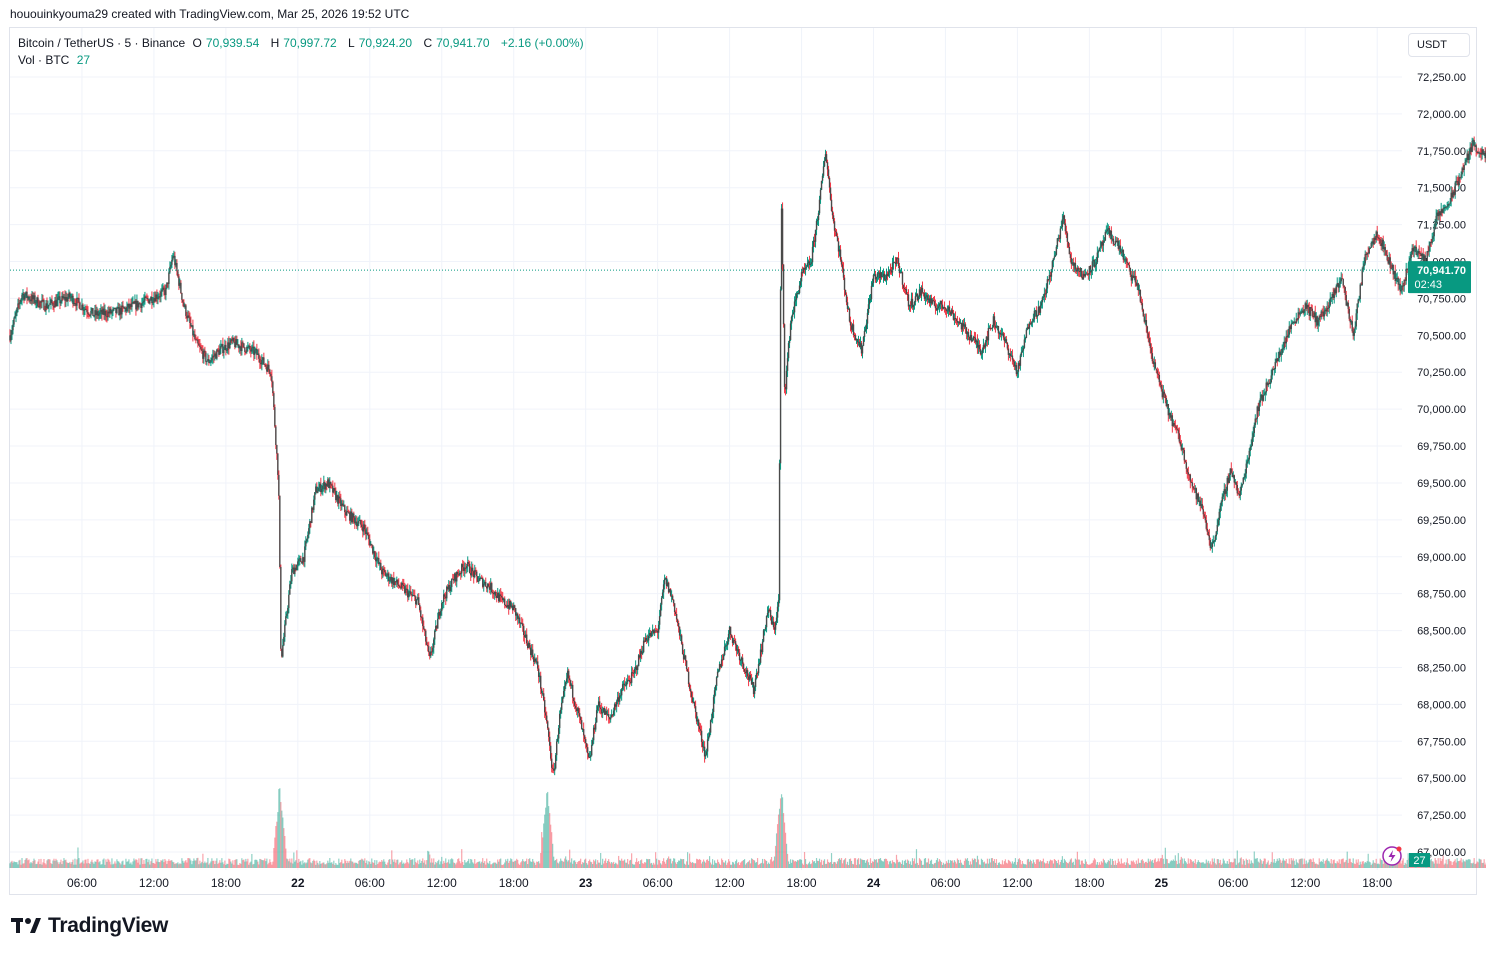 This screenshot has width=1486, height=957. I want to click on y-tick-label: 70,750.00, so click(1441, 299).